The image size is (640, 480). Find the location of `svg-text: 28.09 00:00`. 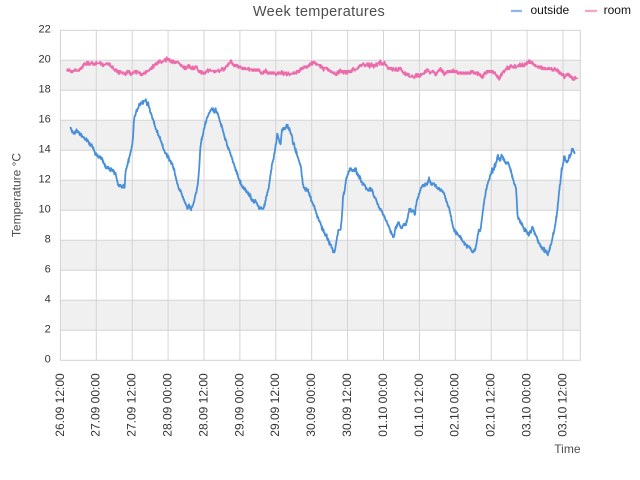

svg-text: 28.09 00:00 is located at coordinates (168, 405).